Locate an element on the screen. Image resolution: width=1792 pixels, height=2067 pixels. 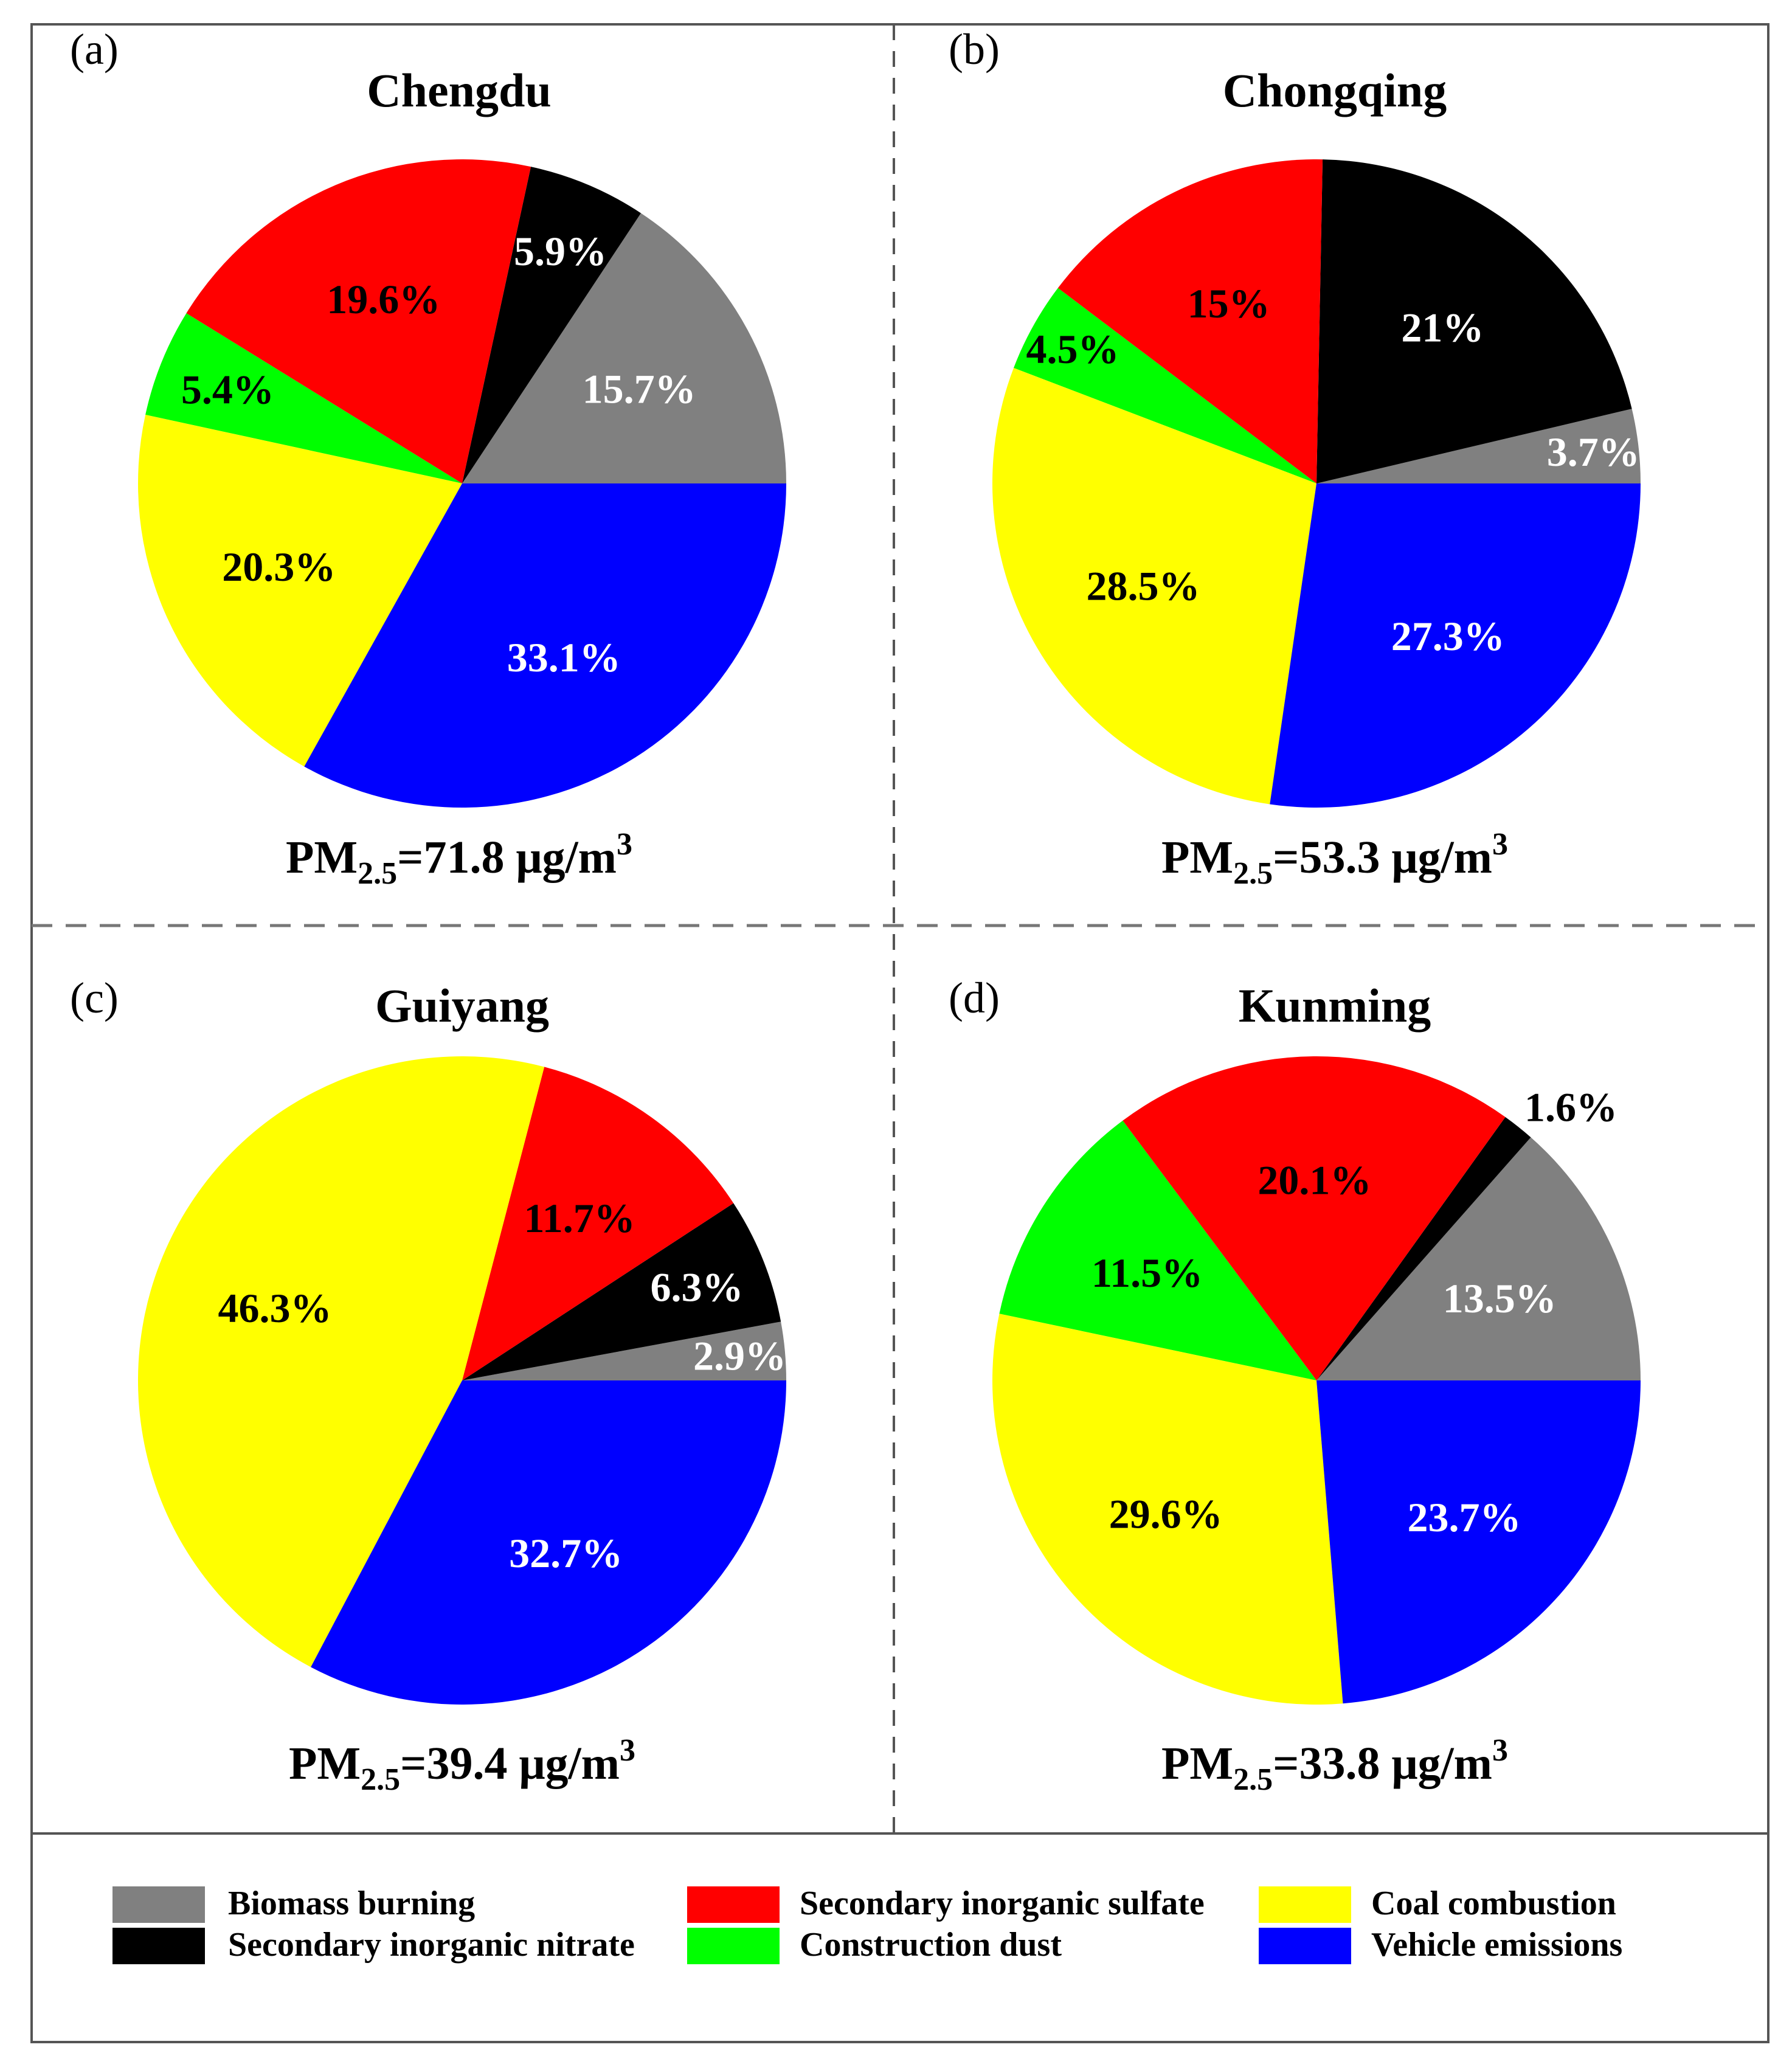
legend-item-coal-combustion: Coal combustion is located at coordinates (1437, 1904).